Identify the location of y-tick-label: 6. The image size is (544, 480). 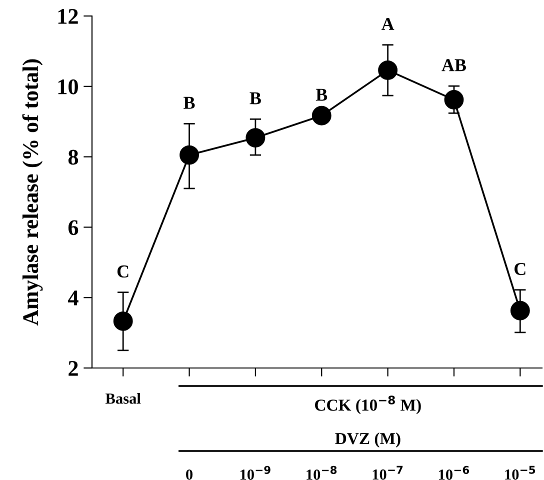
(73, 228).